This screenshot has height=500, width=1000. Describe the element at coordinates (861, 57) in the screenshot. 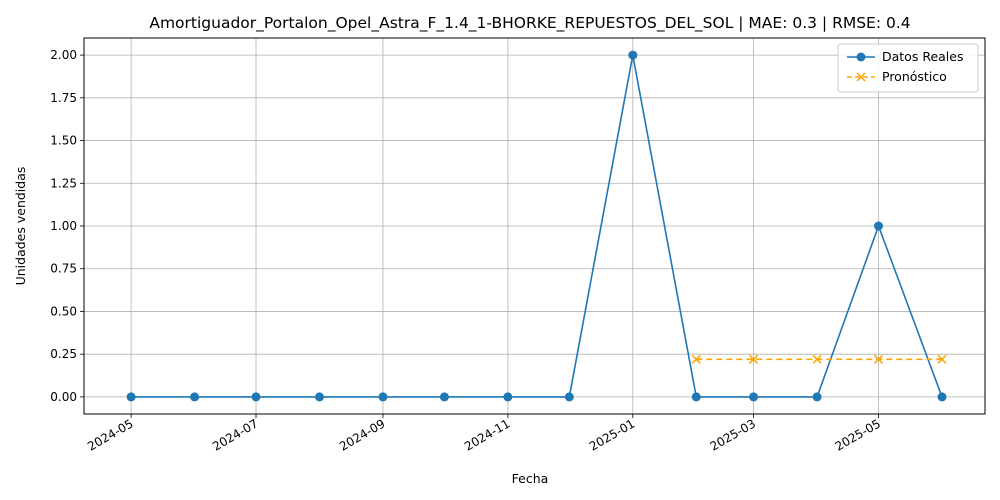

I see `legend-marker-datos-reales` at that location.